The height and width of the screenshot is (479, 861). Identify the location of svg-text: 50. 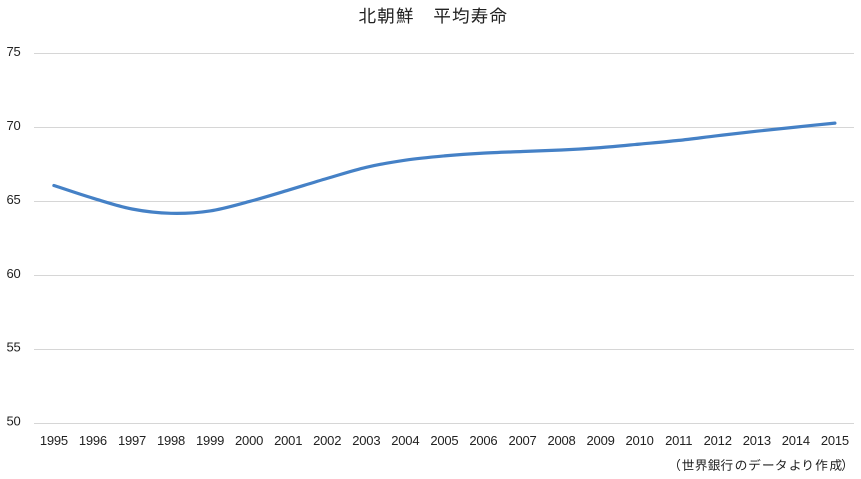
(13, 421).